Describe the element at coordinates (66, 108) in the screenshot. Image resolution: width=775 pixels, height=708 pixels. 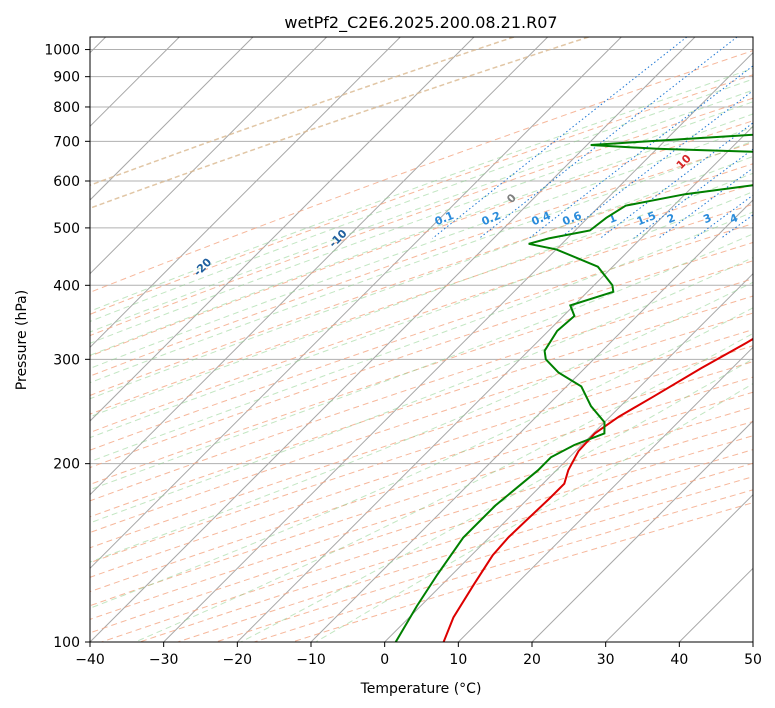
I see `y-tick-label: 800` at that location.